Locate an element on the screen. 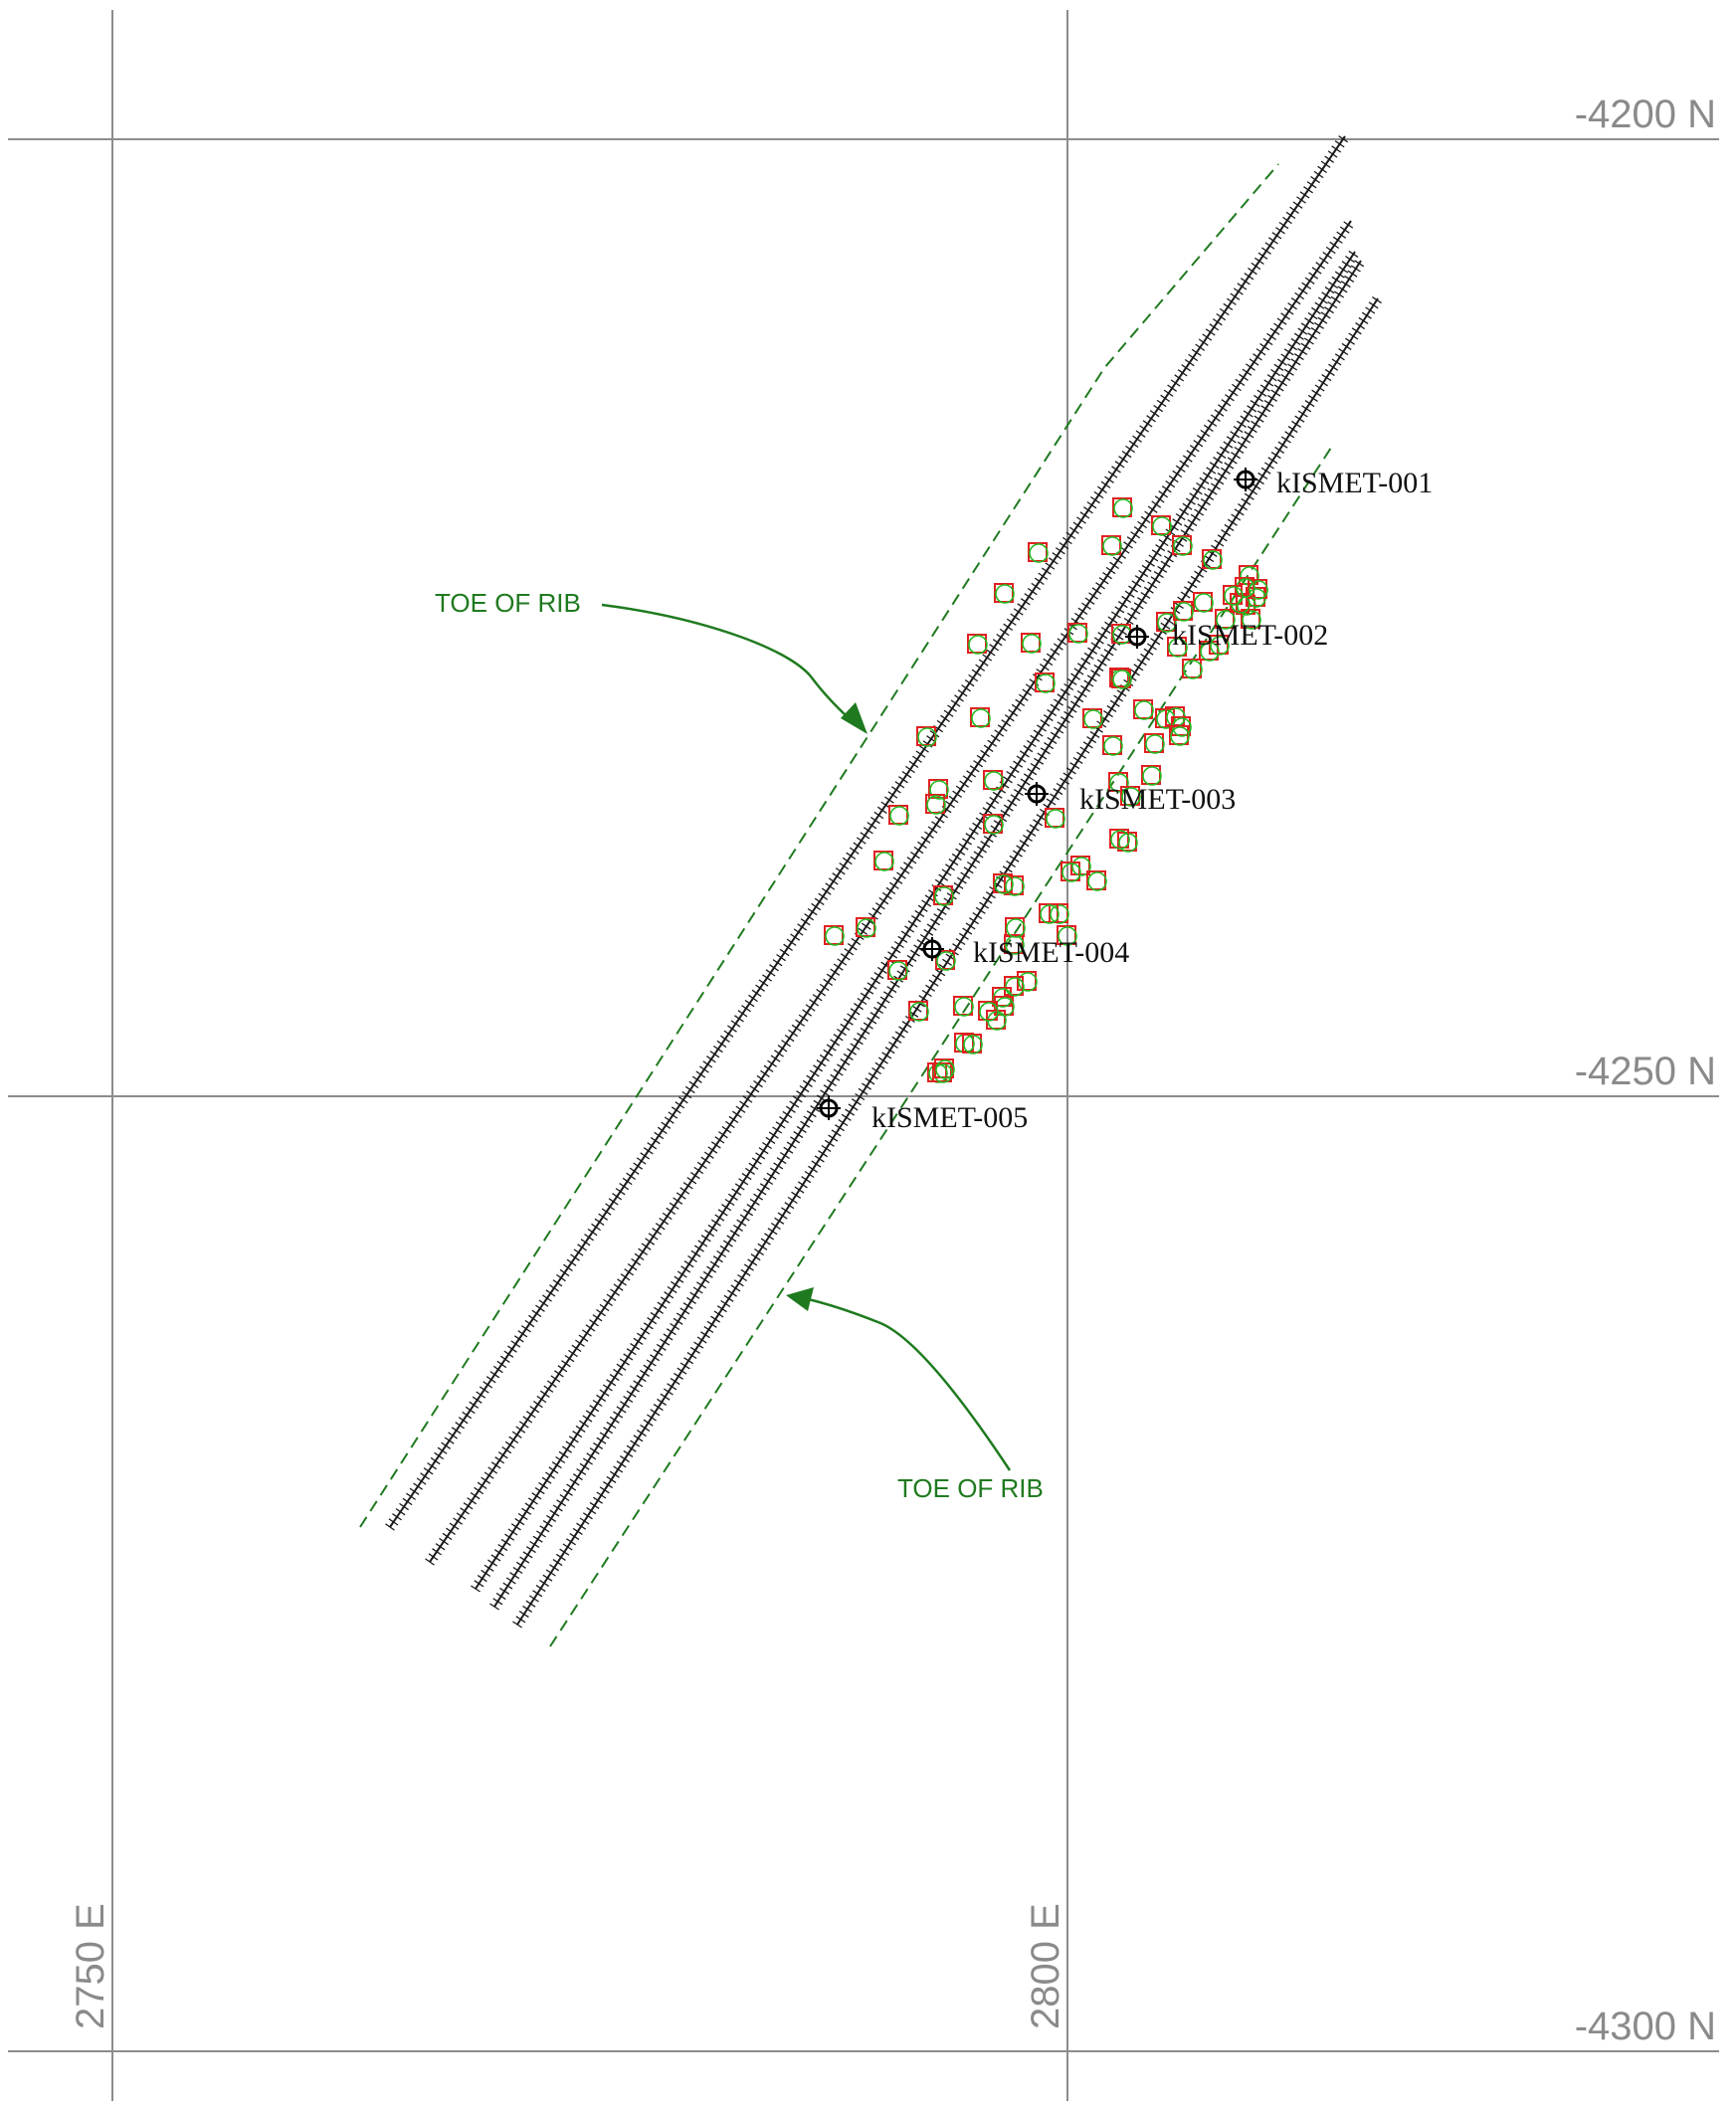 Image resolution: width=1736 pixels, height=2109 pixels. well-kismet-004: kISMET-004 is located at coordinates (1025, 952).